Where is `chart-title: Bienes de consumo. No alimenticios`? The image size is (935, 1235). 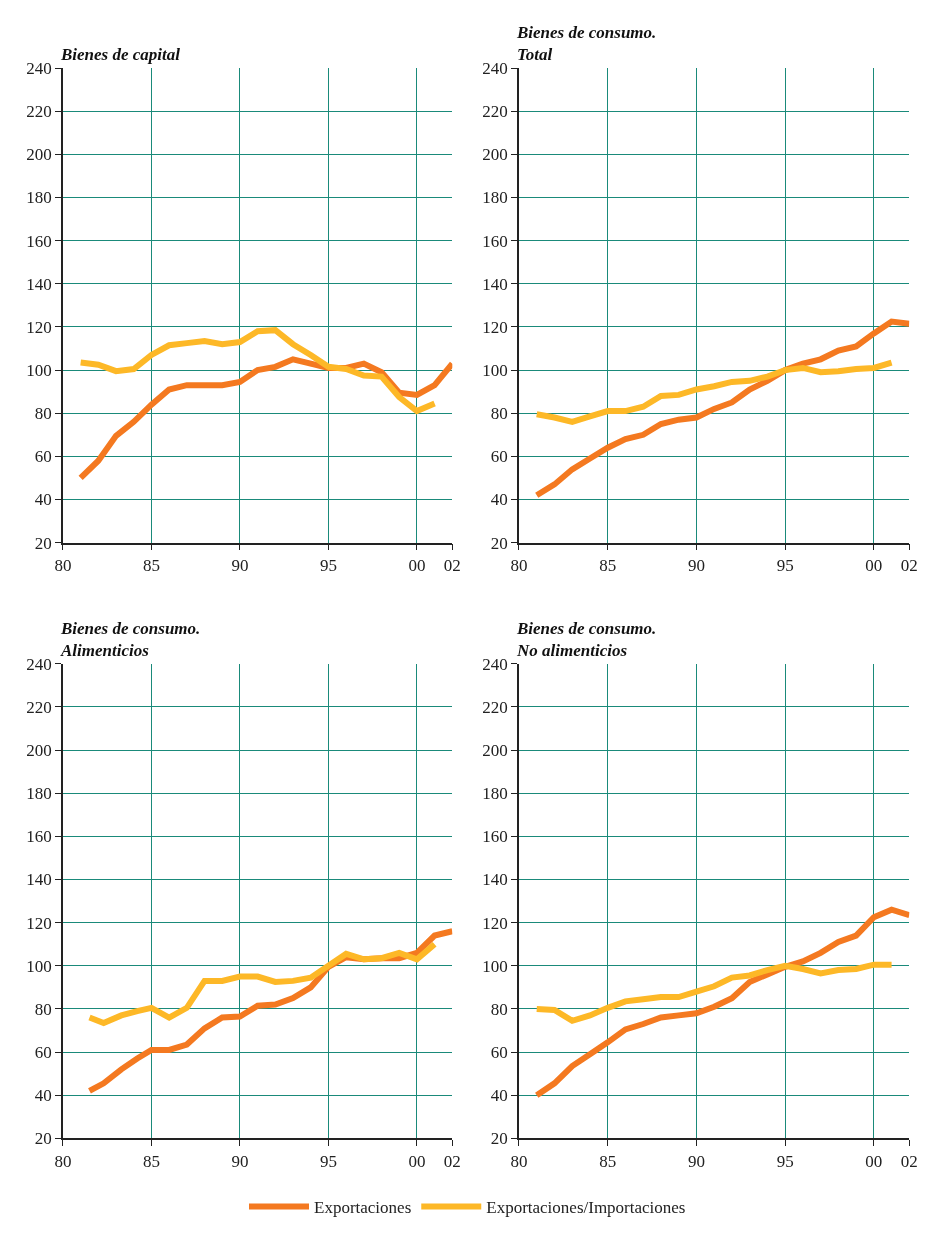 chart-title: Bienes de consumo. No alimenticios is located at coordinates (586, 640).